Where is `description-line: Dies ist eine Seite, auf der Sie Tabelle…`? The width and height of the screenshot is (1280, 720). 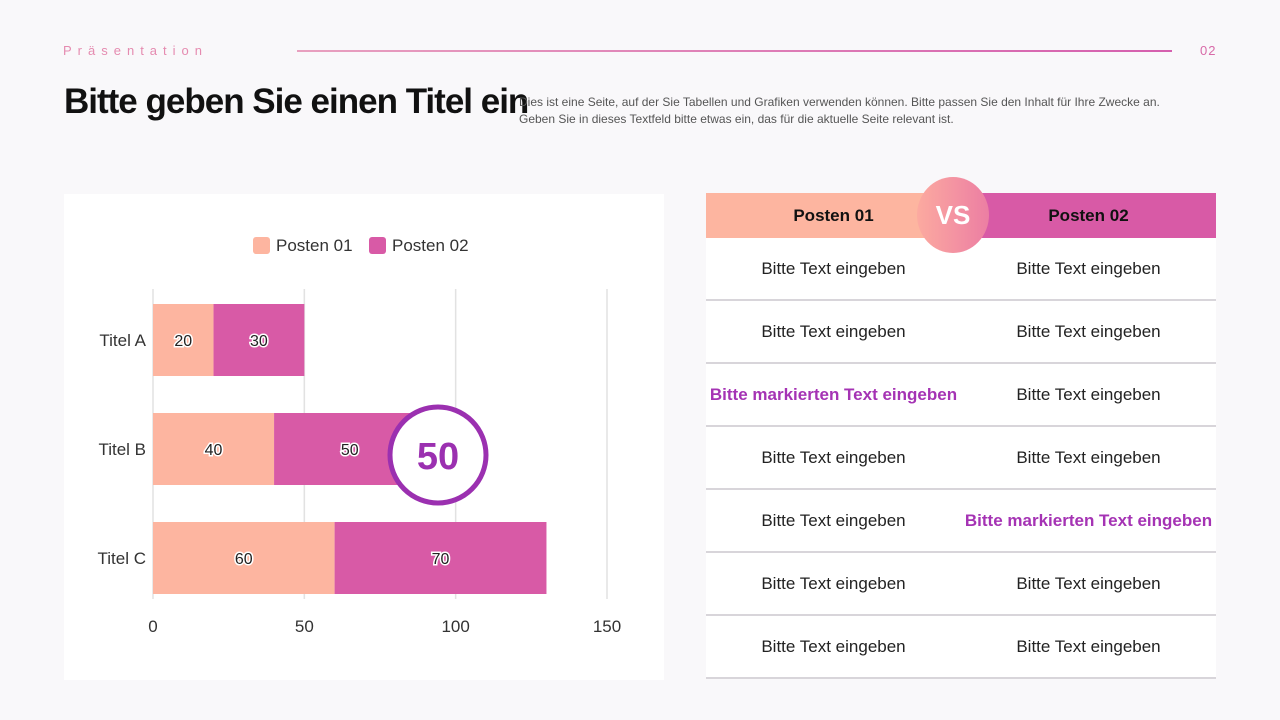 description-line: Dies ist eine Seite, auf der Sie Tabelle… is located at coordinates (839, 102).